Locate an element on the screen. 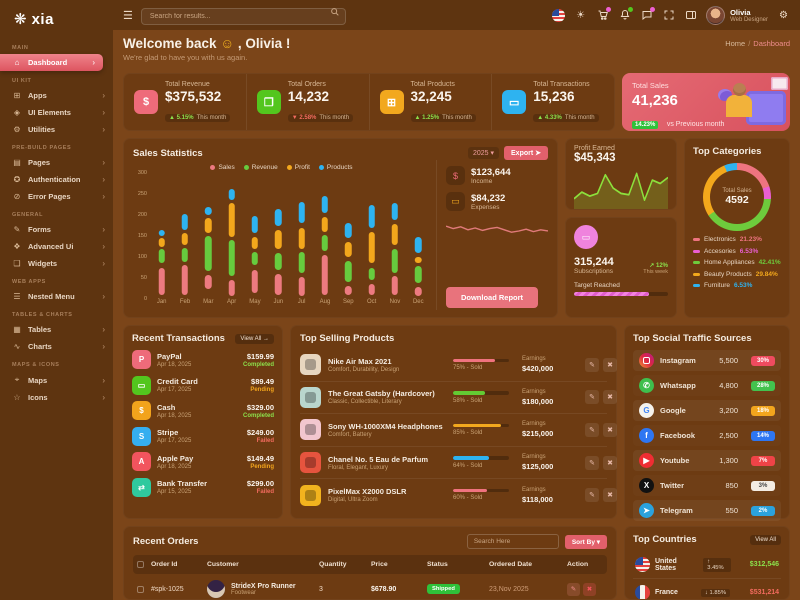  chart-column-feb is located at coordinates (184, 236).